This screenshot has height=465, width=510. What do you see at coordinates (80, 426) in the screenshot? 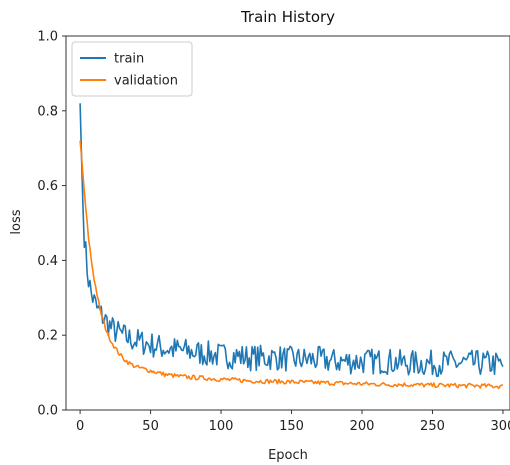
I see `x-tick-label: 0` at bounding box center [80, 426].